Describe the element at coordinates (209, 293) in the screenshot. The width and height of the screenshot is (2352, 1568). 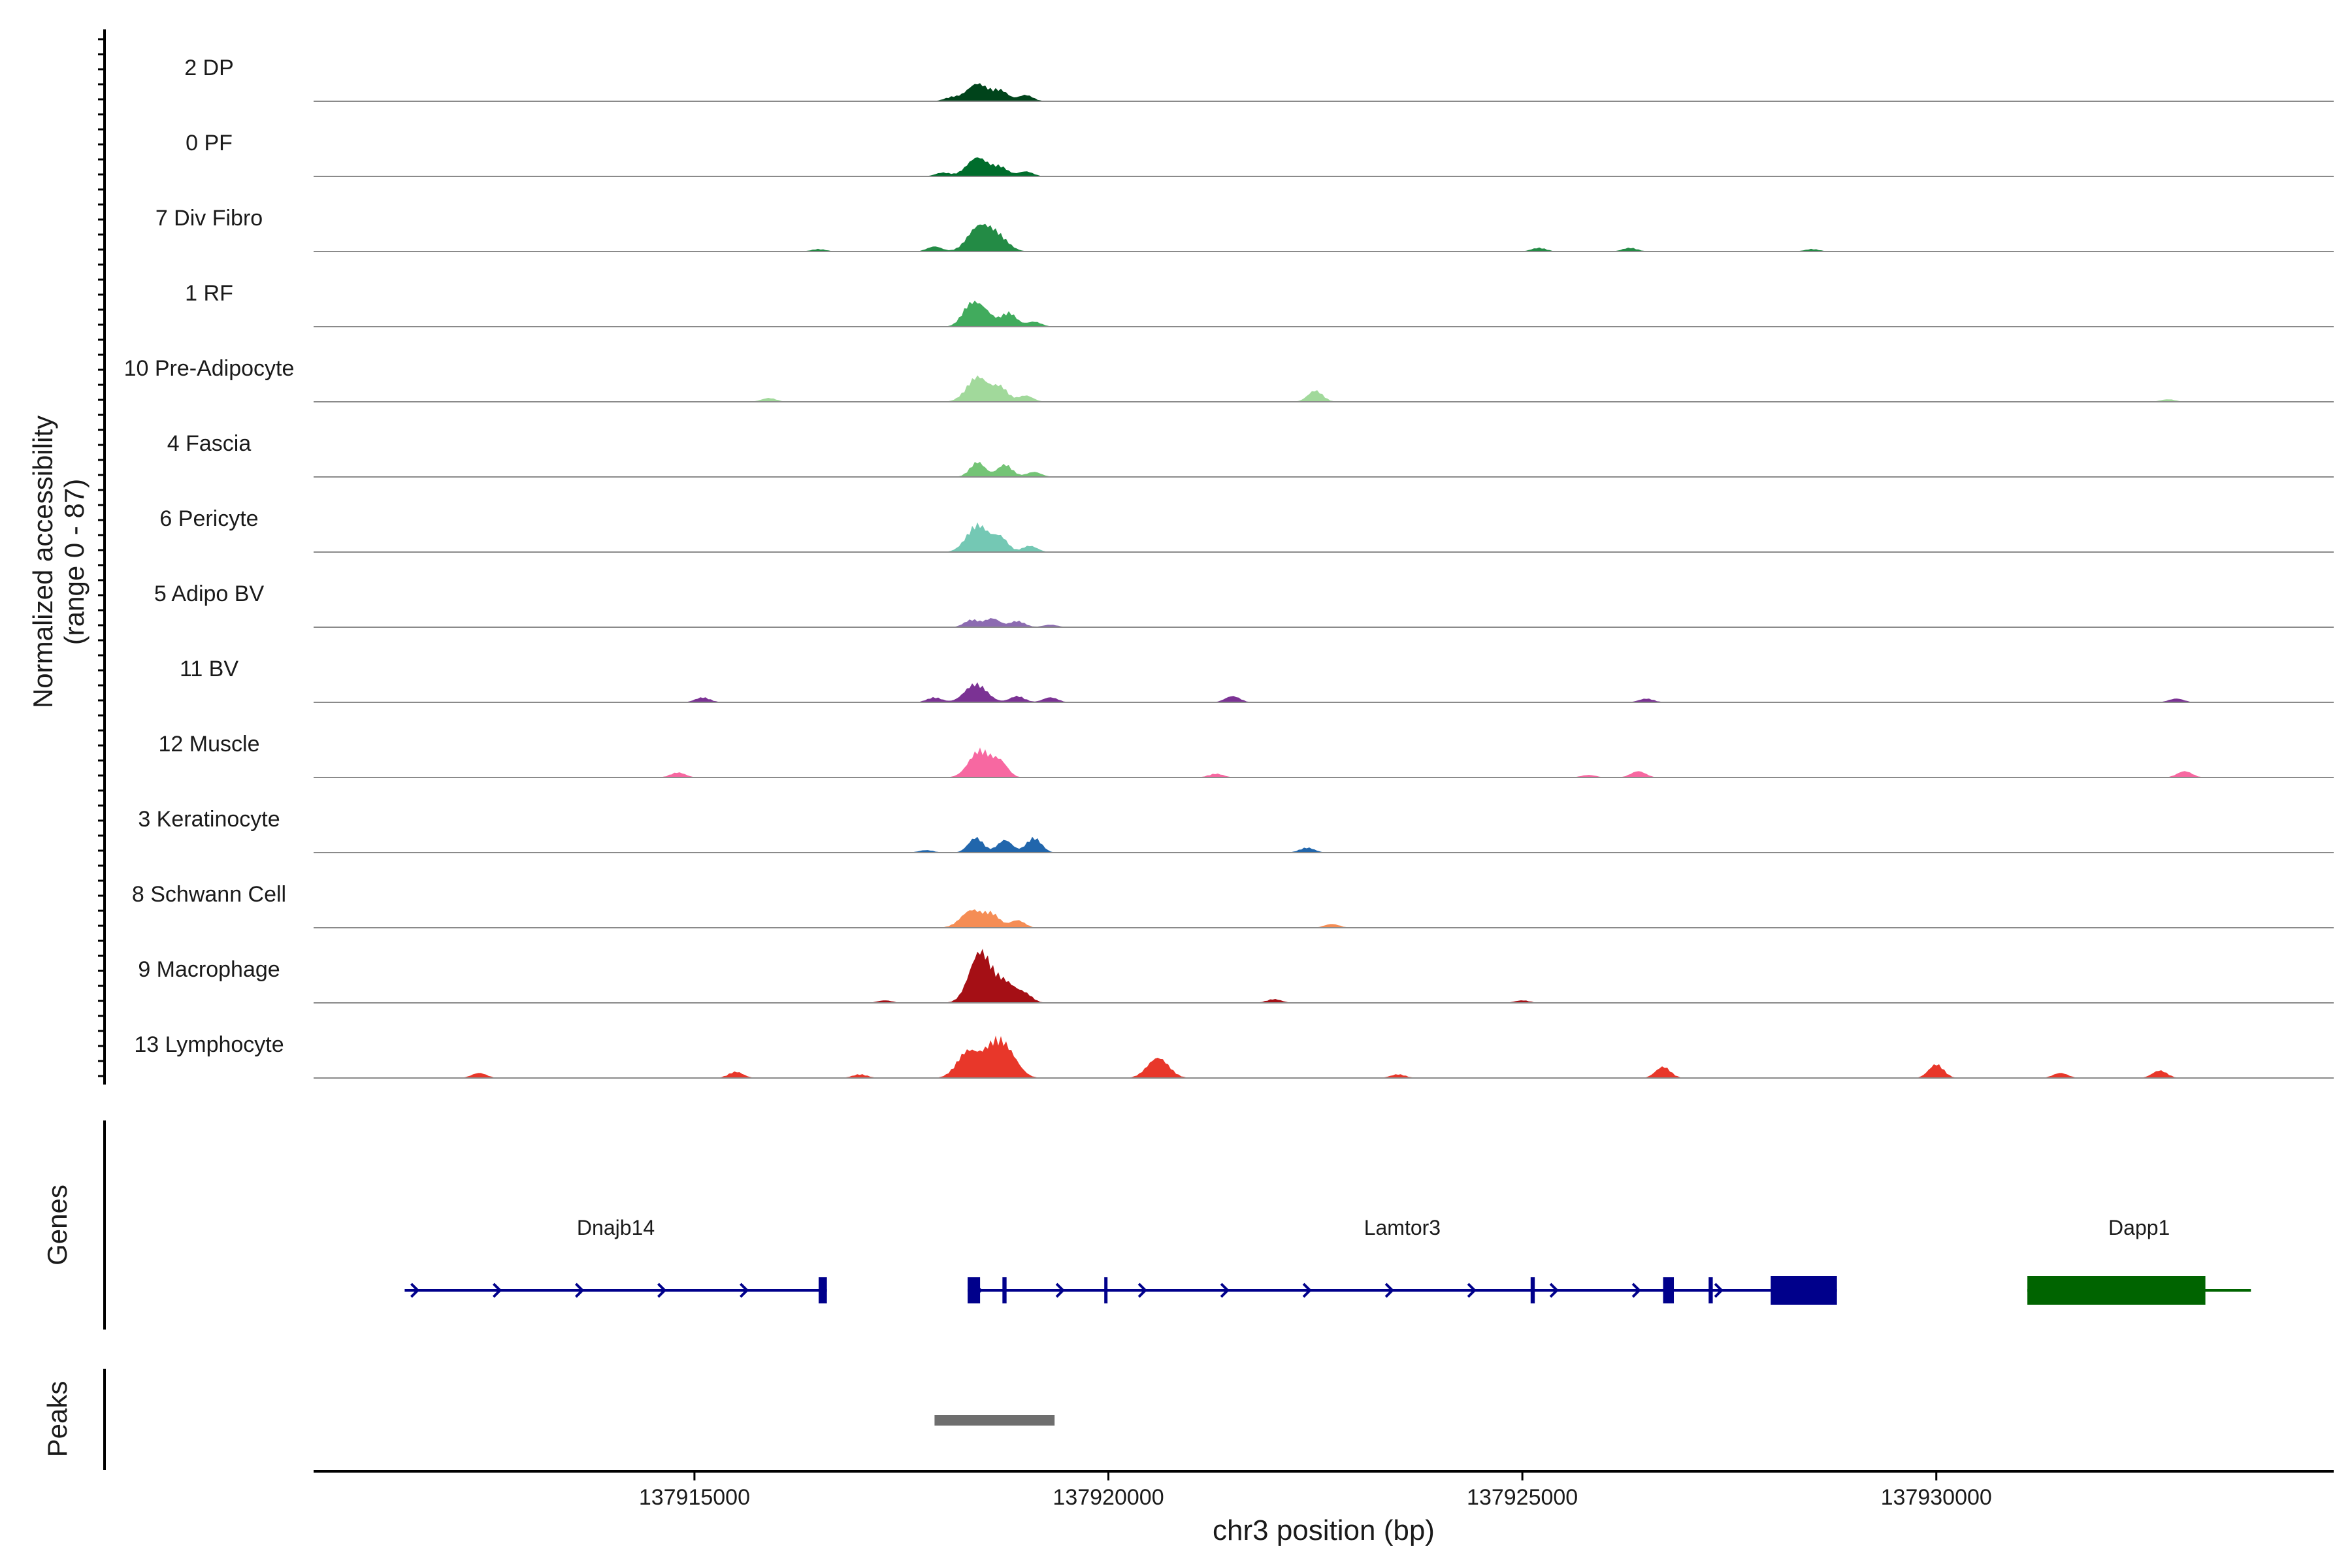
I see `track-label: 1 RF` at that location.